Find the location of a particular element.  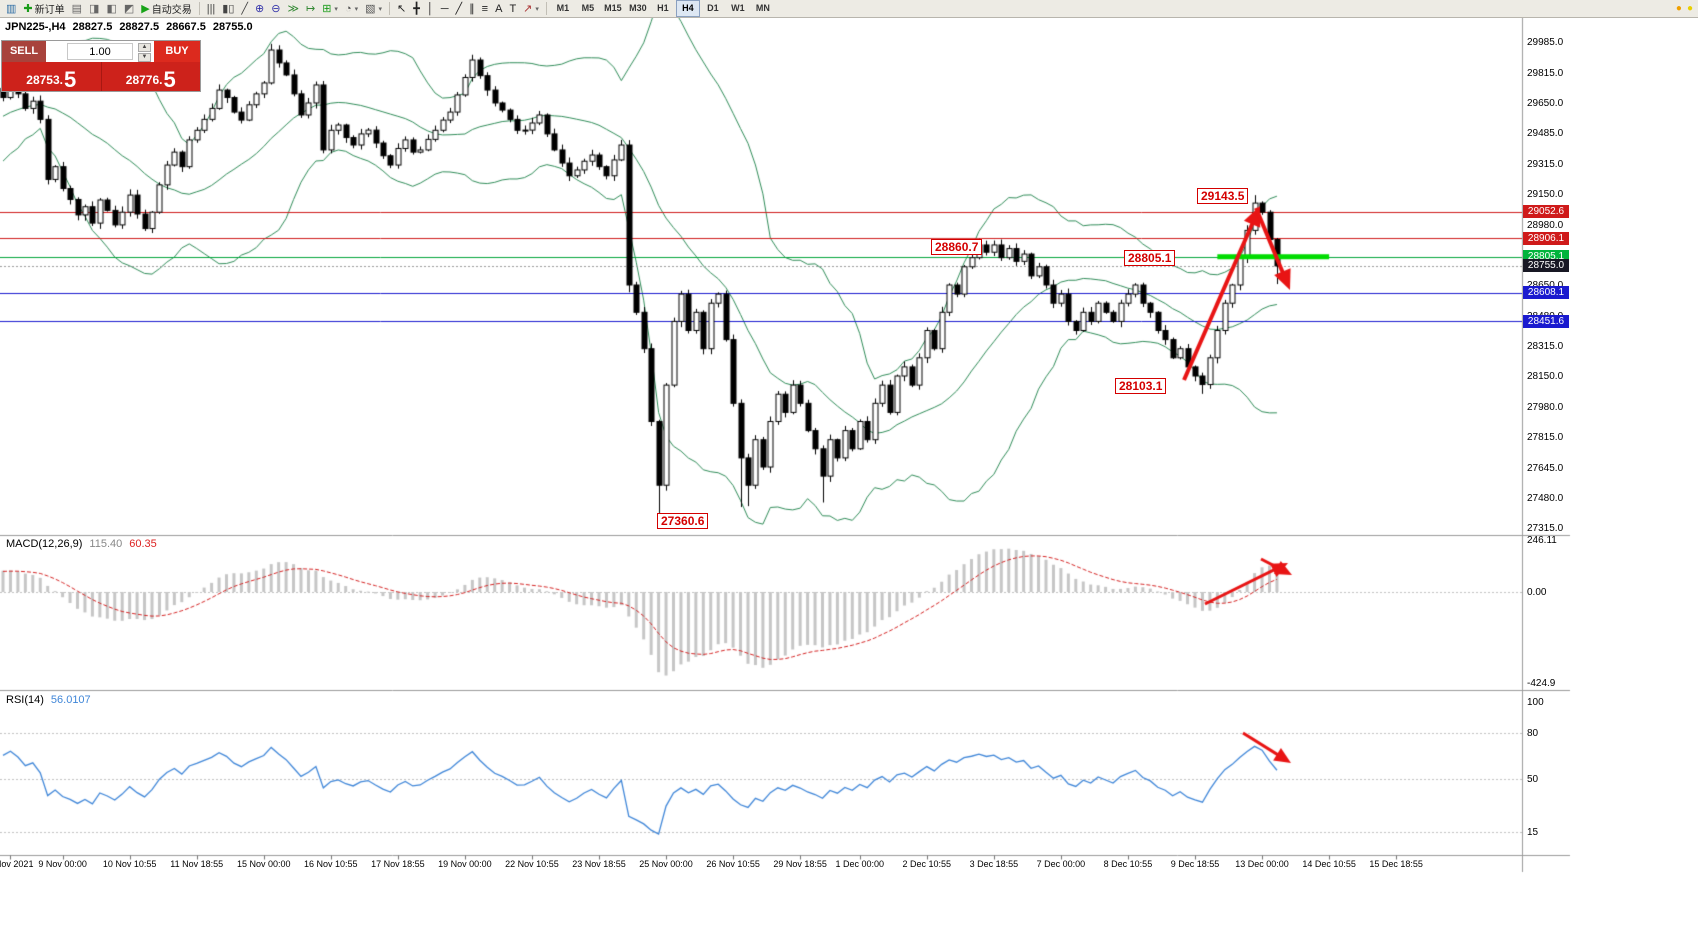

arrows-icon: ↗ ▾ is located at coordinates (531, 9).